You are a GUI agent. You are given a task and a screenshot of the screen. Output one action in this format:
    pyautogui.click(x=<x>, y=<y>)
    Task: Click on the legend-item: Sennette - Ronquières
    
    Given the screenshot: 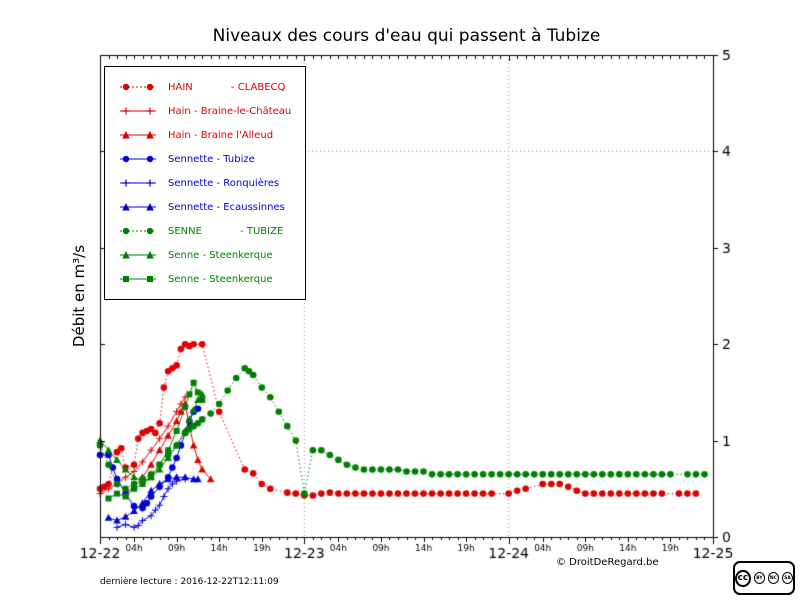 What is the action you would take?
    pyautogui.click(x=205, y=183)
    